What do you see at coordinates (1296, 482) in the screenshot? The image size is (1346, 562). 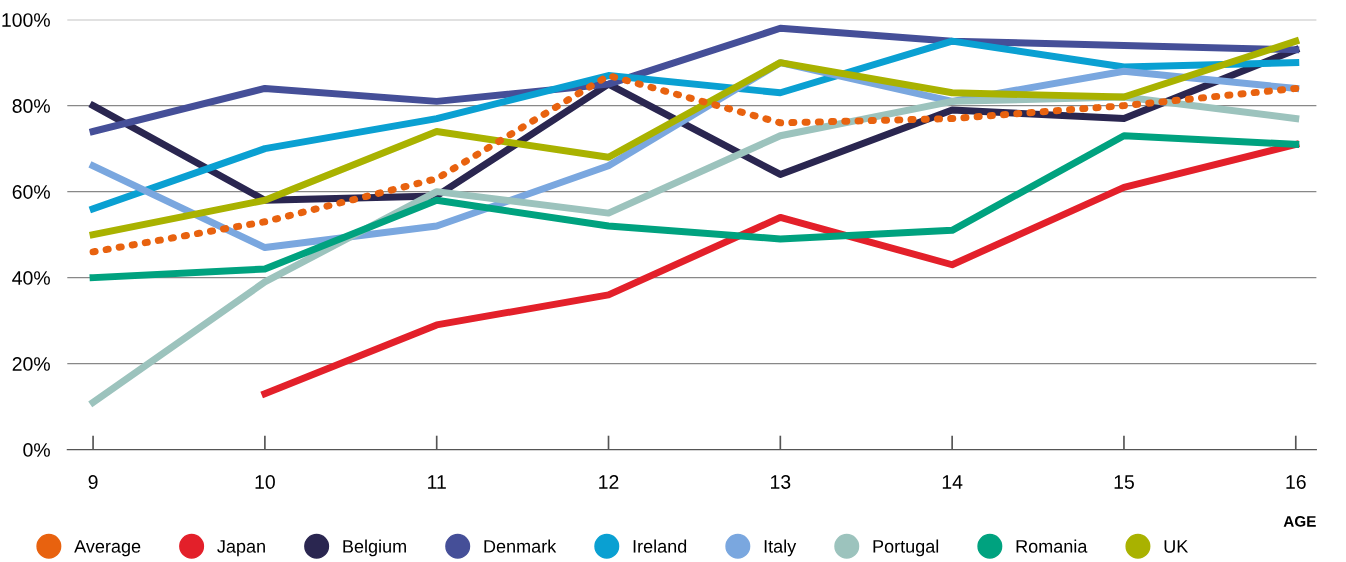 I see `x-tick-label: 16` at bounding box center [1296, 482].